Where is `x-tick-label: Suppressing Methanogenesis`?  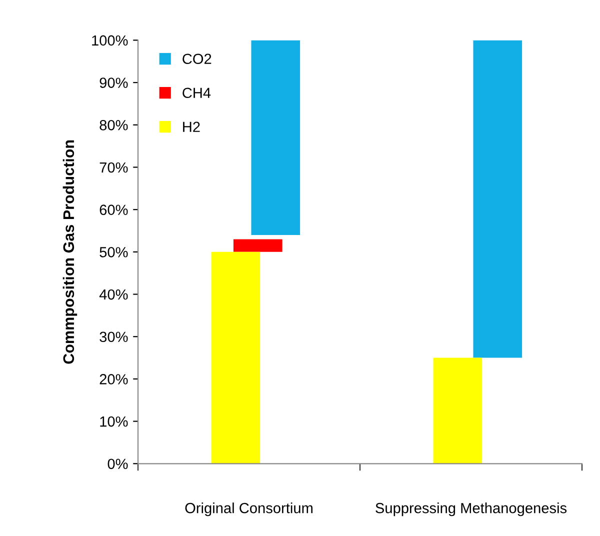
x-tick-label: Suppressing Methanogenesis is located at coordinates (471, 509).